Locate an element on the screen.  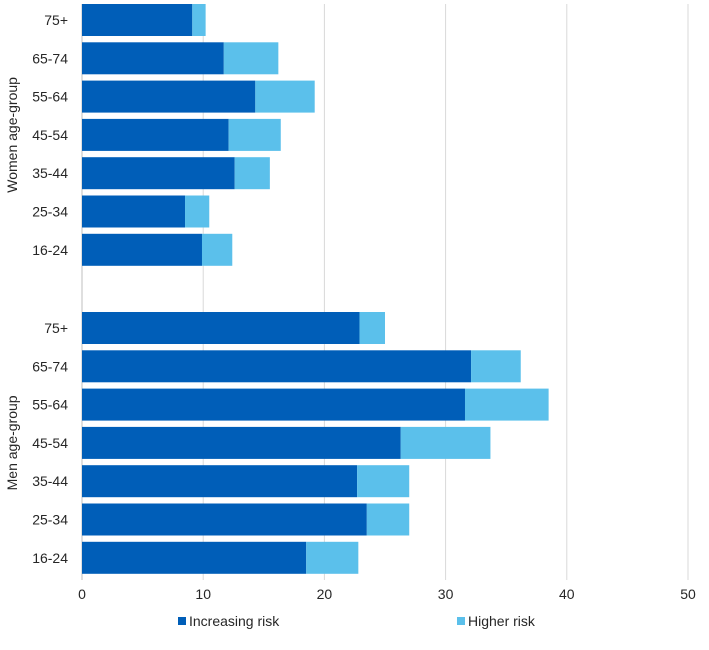
group-label: Men age-group is located at coordinates (12, 442).